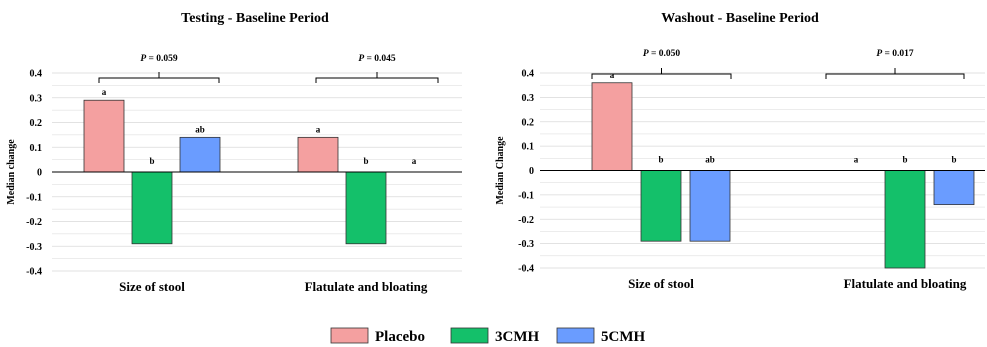  I want to click on p-value-label: P = 0.017, so click(895, 54).